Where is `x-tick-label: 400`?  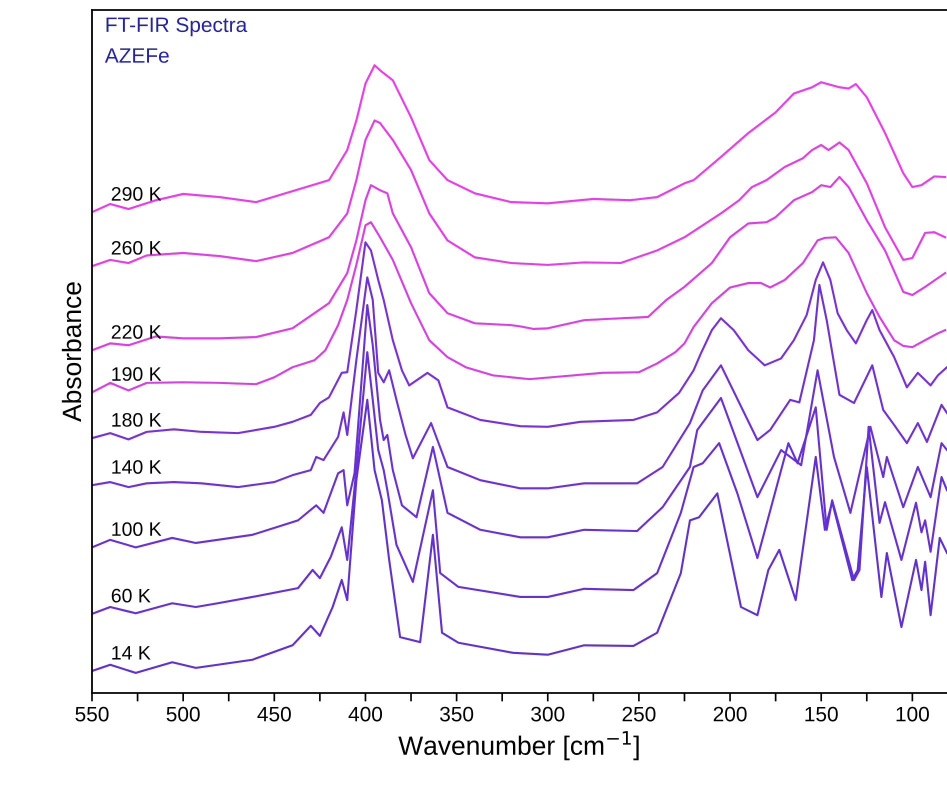 x-tick-label: 400 is located at coordinates (365, 714).